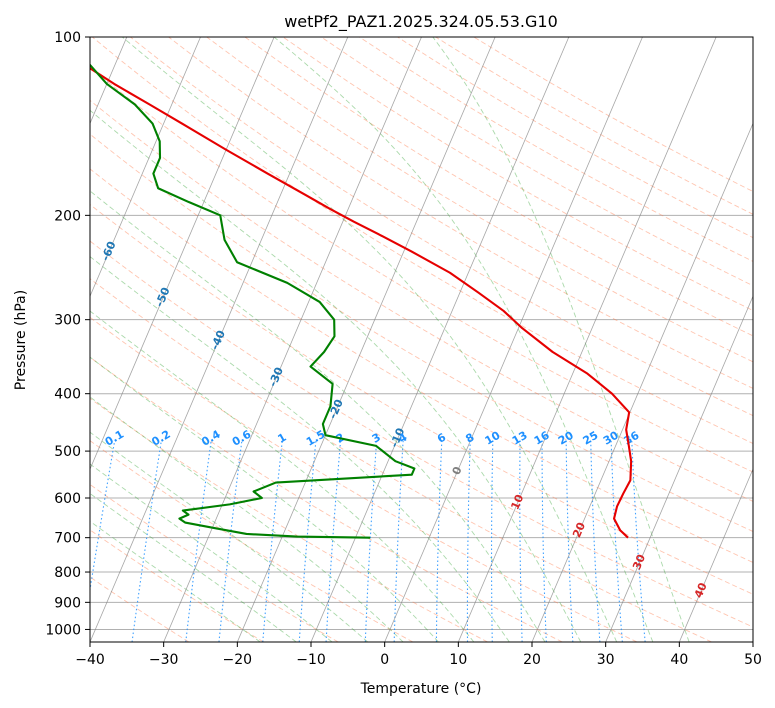 This screenshot has width=775, height=708. I want to click on x-tick-label: 20, so click(532, 660).